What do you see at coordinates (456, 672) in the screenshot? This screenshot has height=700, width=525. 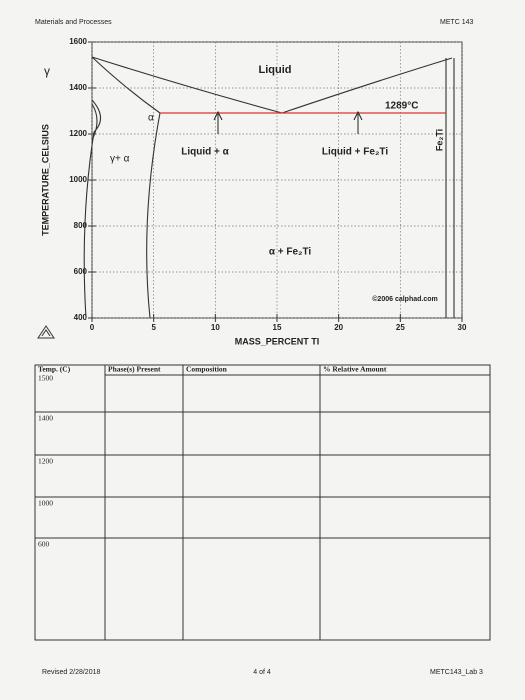 I see `footer-right: METC143_Lab 3` at bounding box center [456, 672].